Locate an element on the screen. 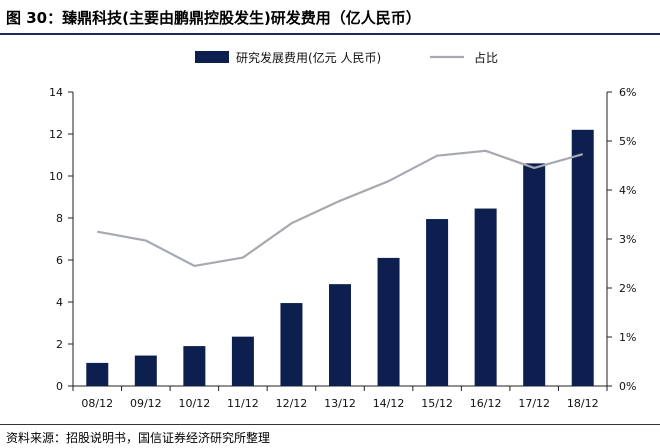  legend-line-label: 占比 is located at coordinates (486, 57).